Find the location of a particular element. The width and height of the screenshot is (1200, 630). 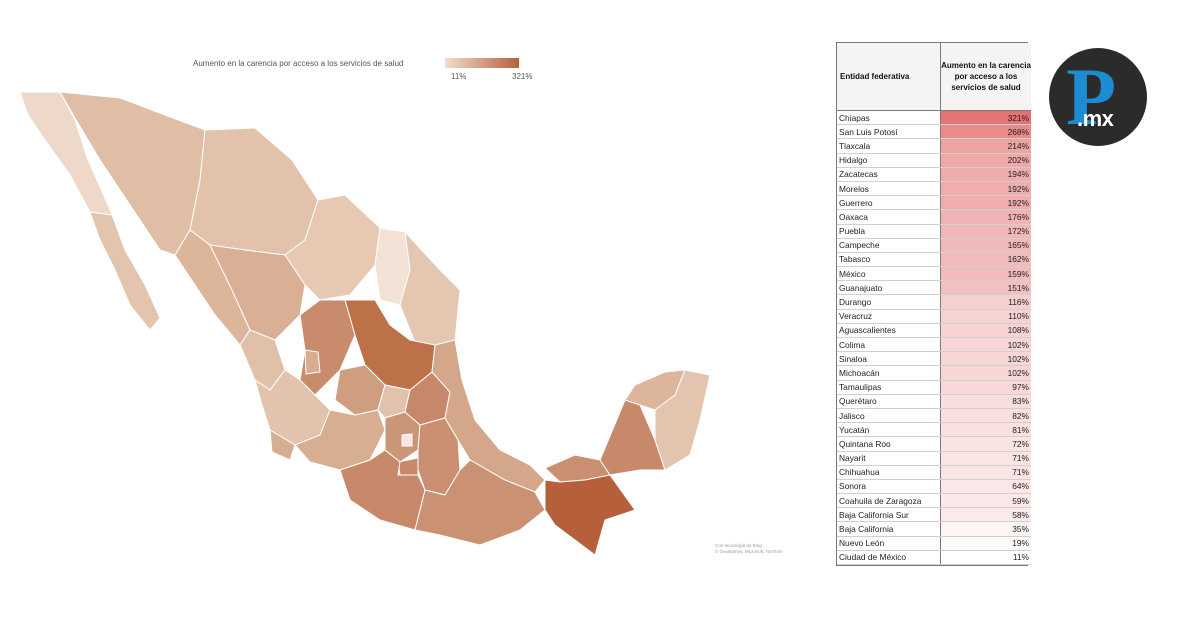

legend-color-scale is located at coordinates (482, 63).